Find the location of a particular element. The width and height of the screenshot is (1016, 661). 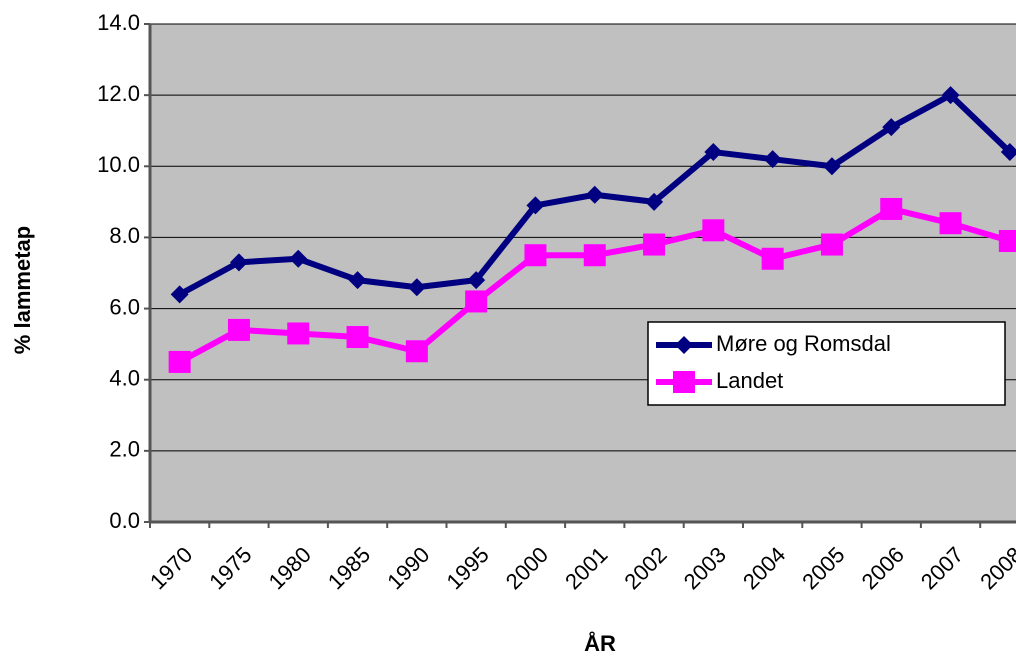

x-tick-label: 2005 is located at coordinates (823, 568).